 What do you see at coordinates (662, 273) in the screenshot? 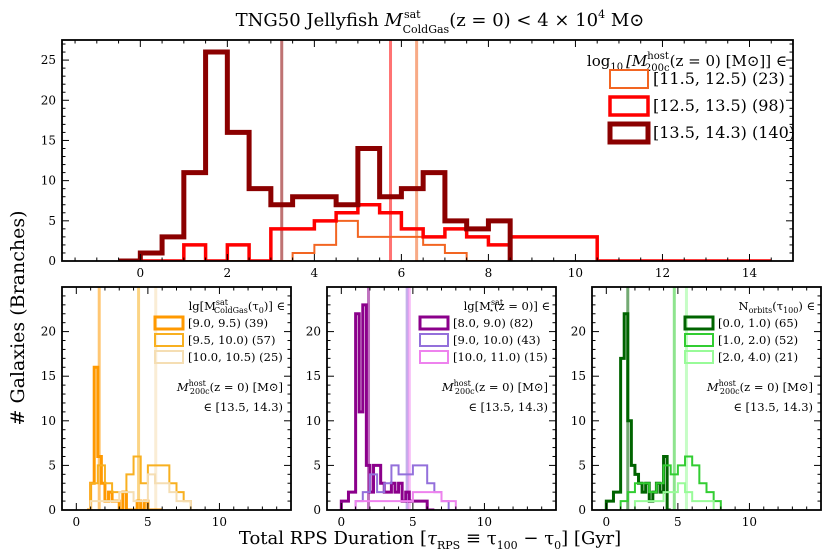
I see `x-tick-label: 12` at bounding box center [662, 273].